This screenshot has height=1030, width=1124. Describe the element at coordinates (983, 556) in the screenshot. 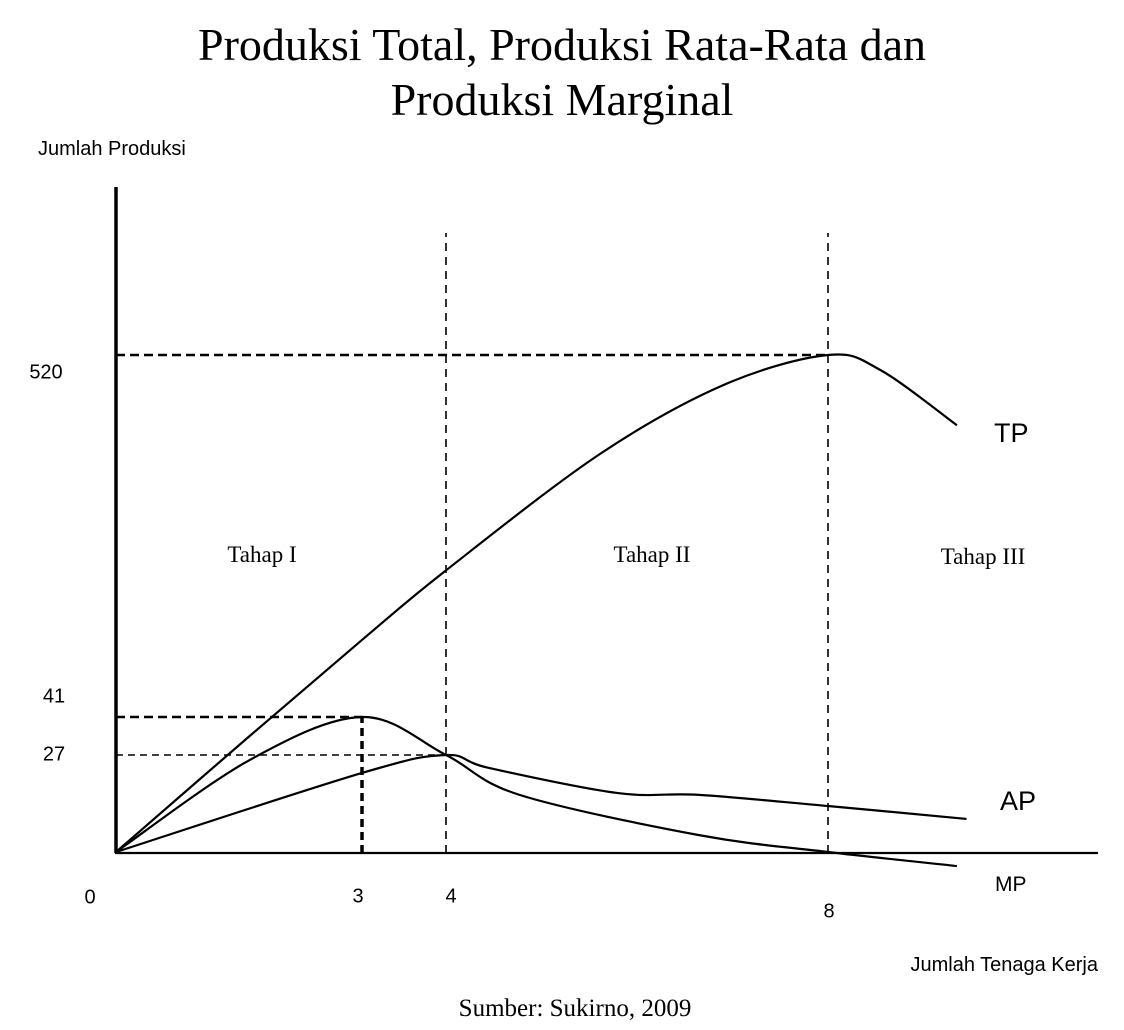

I see `stage-label-3: Tahap III` at that location.